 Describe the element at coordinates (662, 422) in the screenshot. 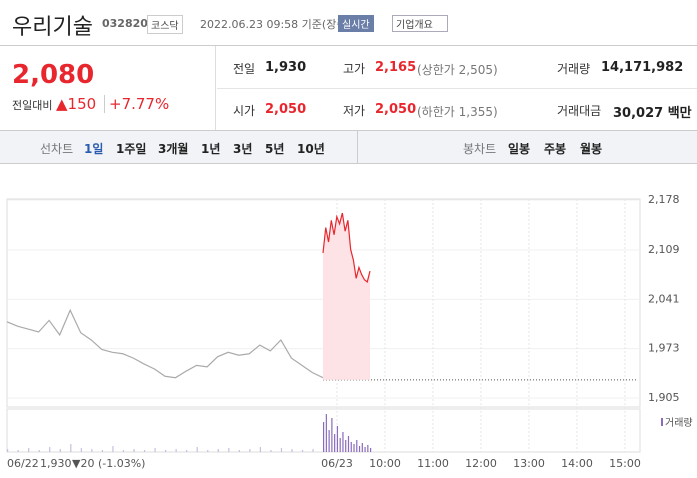

I see `volume-legend-mark` at that location.